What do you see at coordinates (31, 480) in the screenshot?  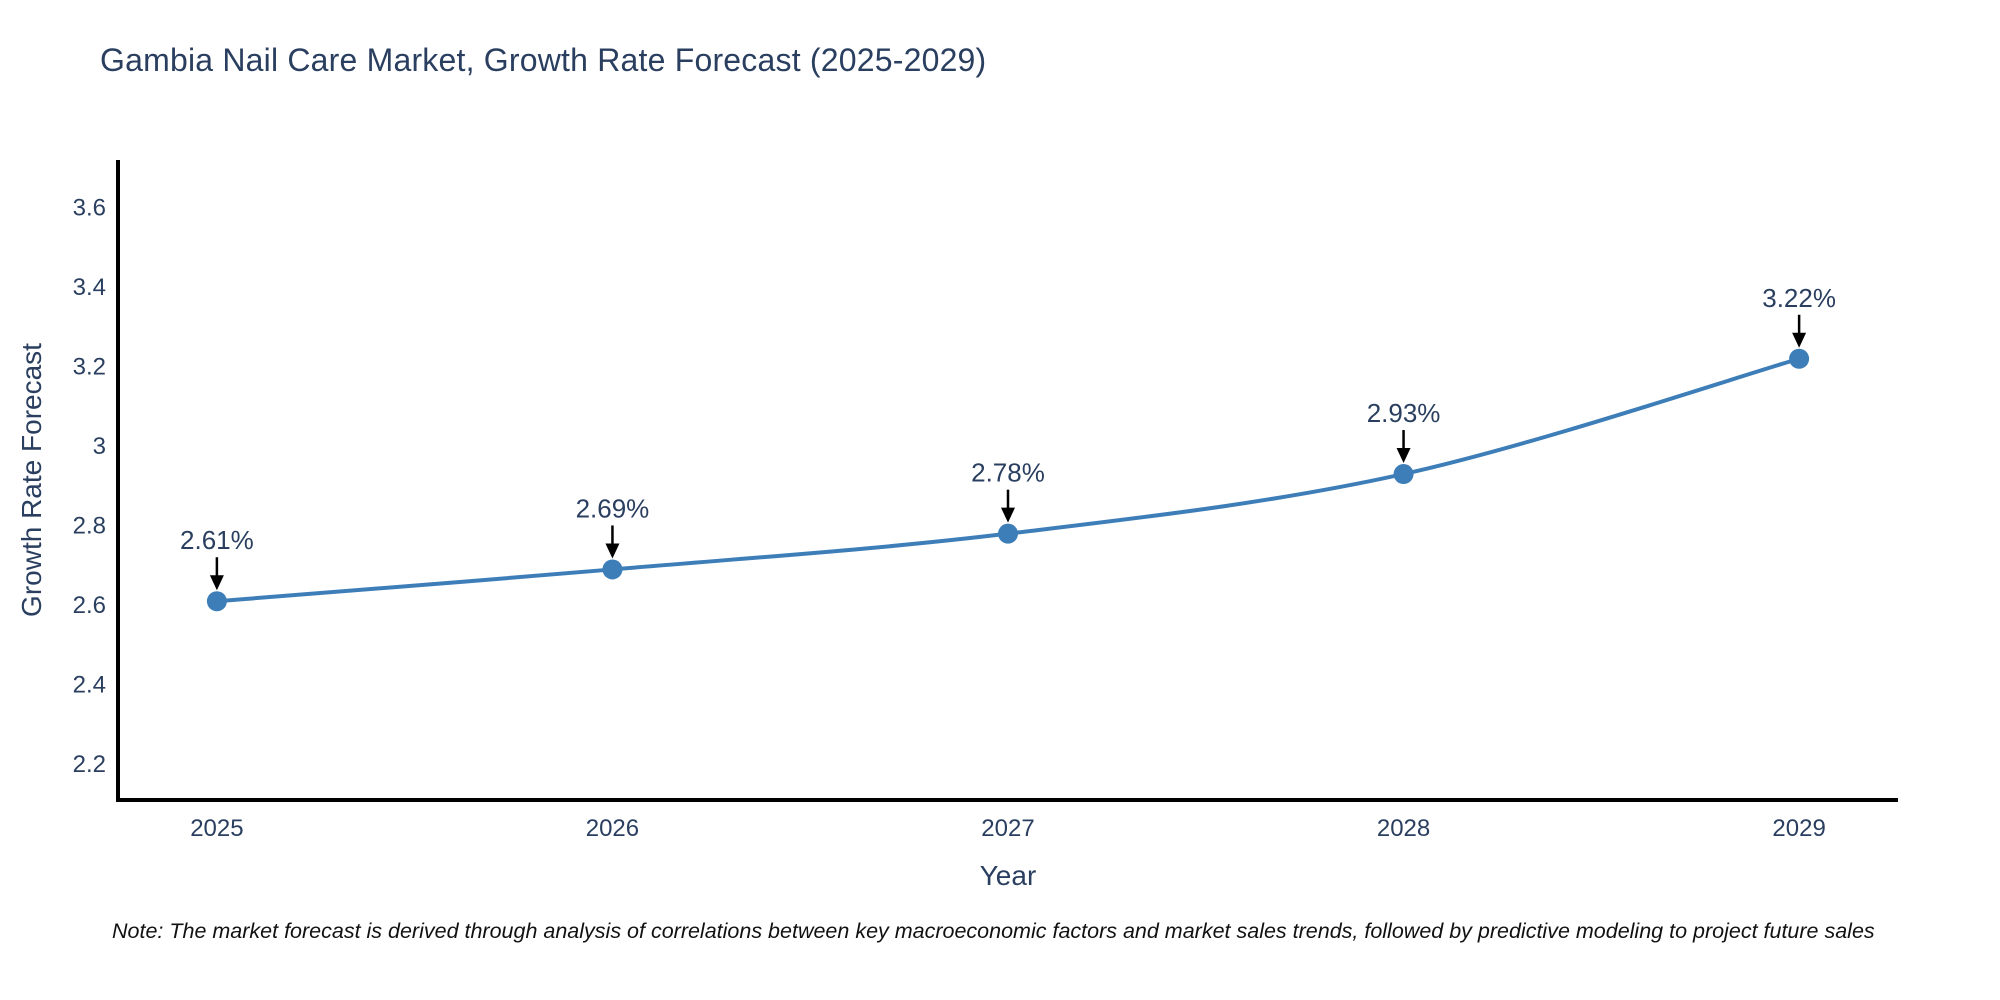 I see `y-axis-title: Growth Rate Forecast` at bounding box center [31, 480].